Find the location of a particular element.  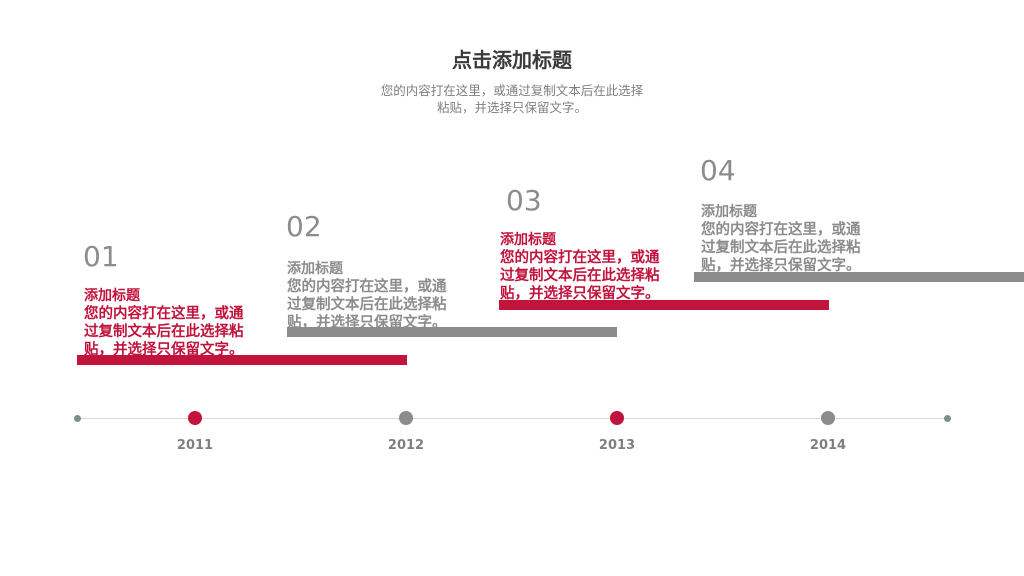

year-label: 2014 is located at coordinates (828, 445).